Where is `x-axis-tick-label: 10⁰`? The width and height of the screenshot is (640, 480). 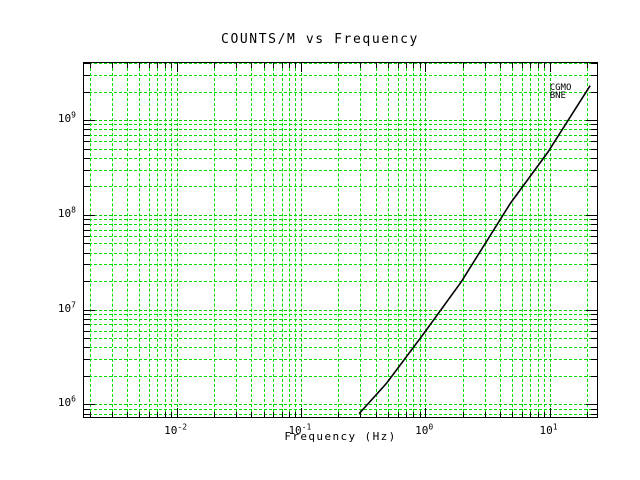 x-axis-tick-label: 10⁰ is located at coordinates (424, 429).